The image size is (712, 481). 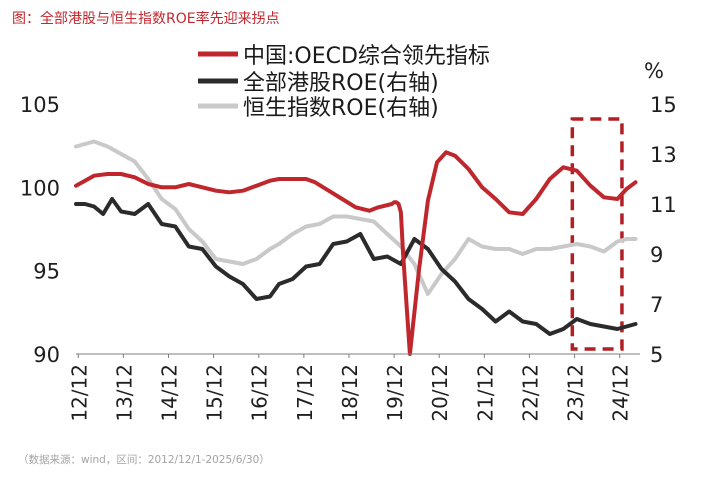 What do you see at coordinates (46, 272) in the screenshot?
I see `left-tick-label: 95` at bounding box center [46, 272].